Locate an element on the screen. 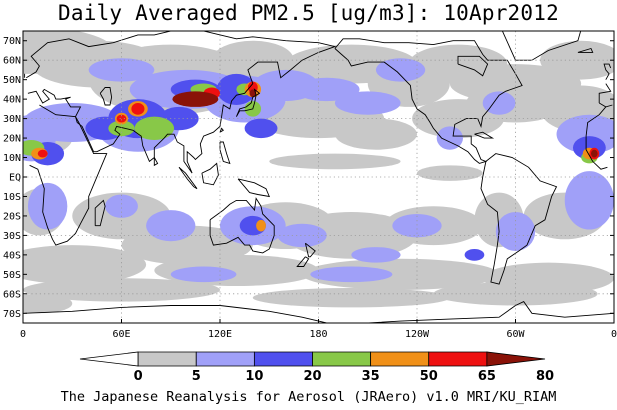  colorbar-label: 0 is located at coordinates (138, 376).